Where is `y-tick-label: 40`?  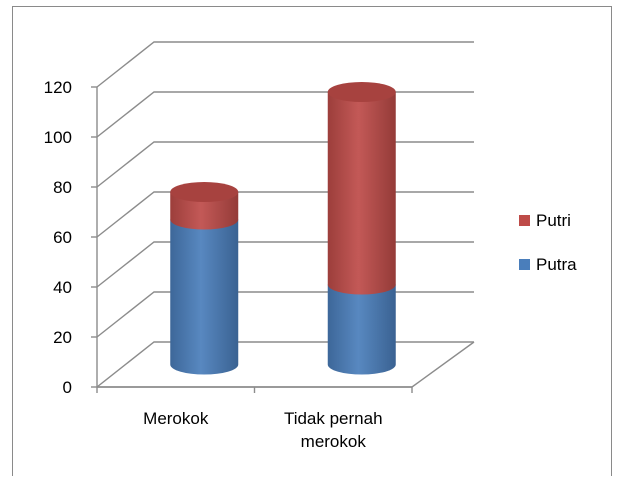 y-tick-label: 40 is located at coordinates (62, 287).